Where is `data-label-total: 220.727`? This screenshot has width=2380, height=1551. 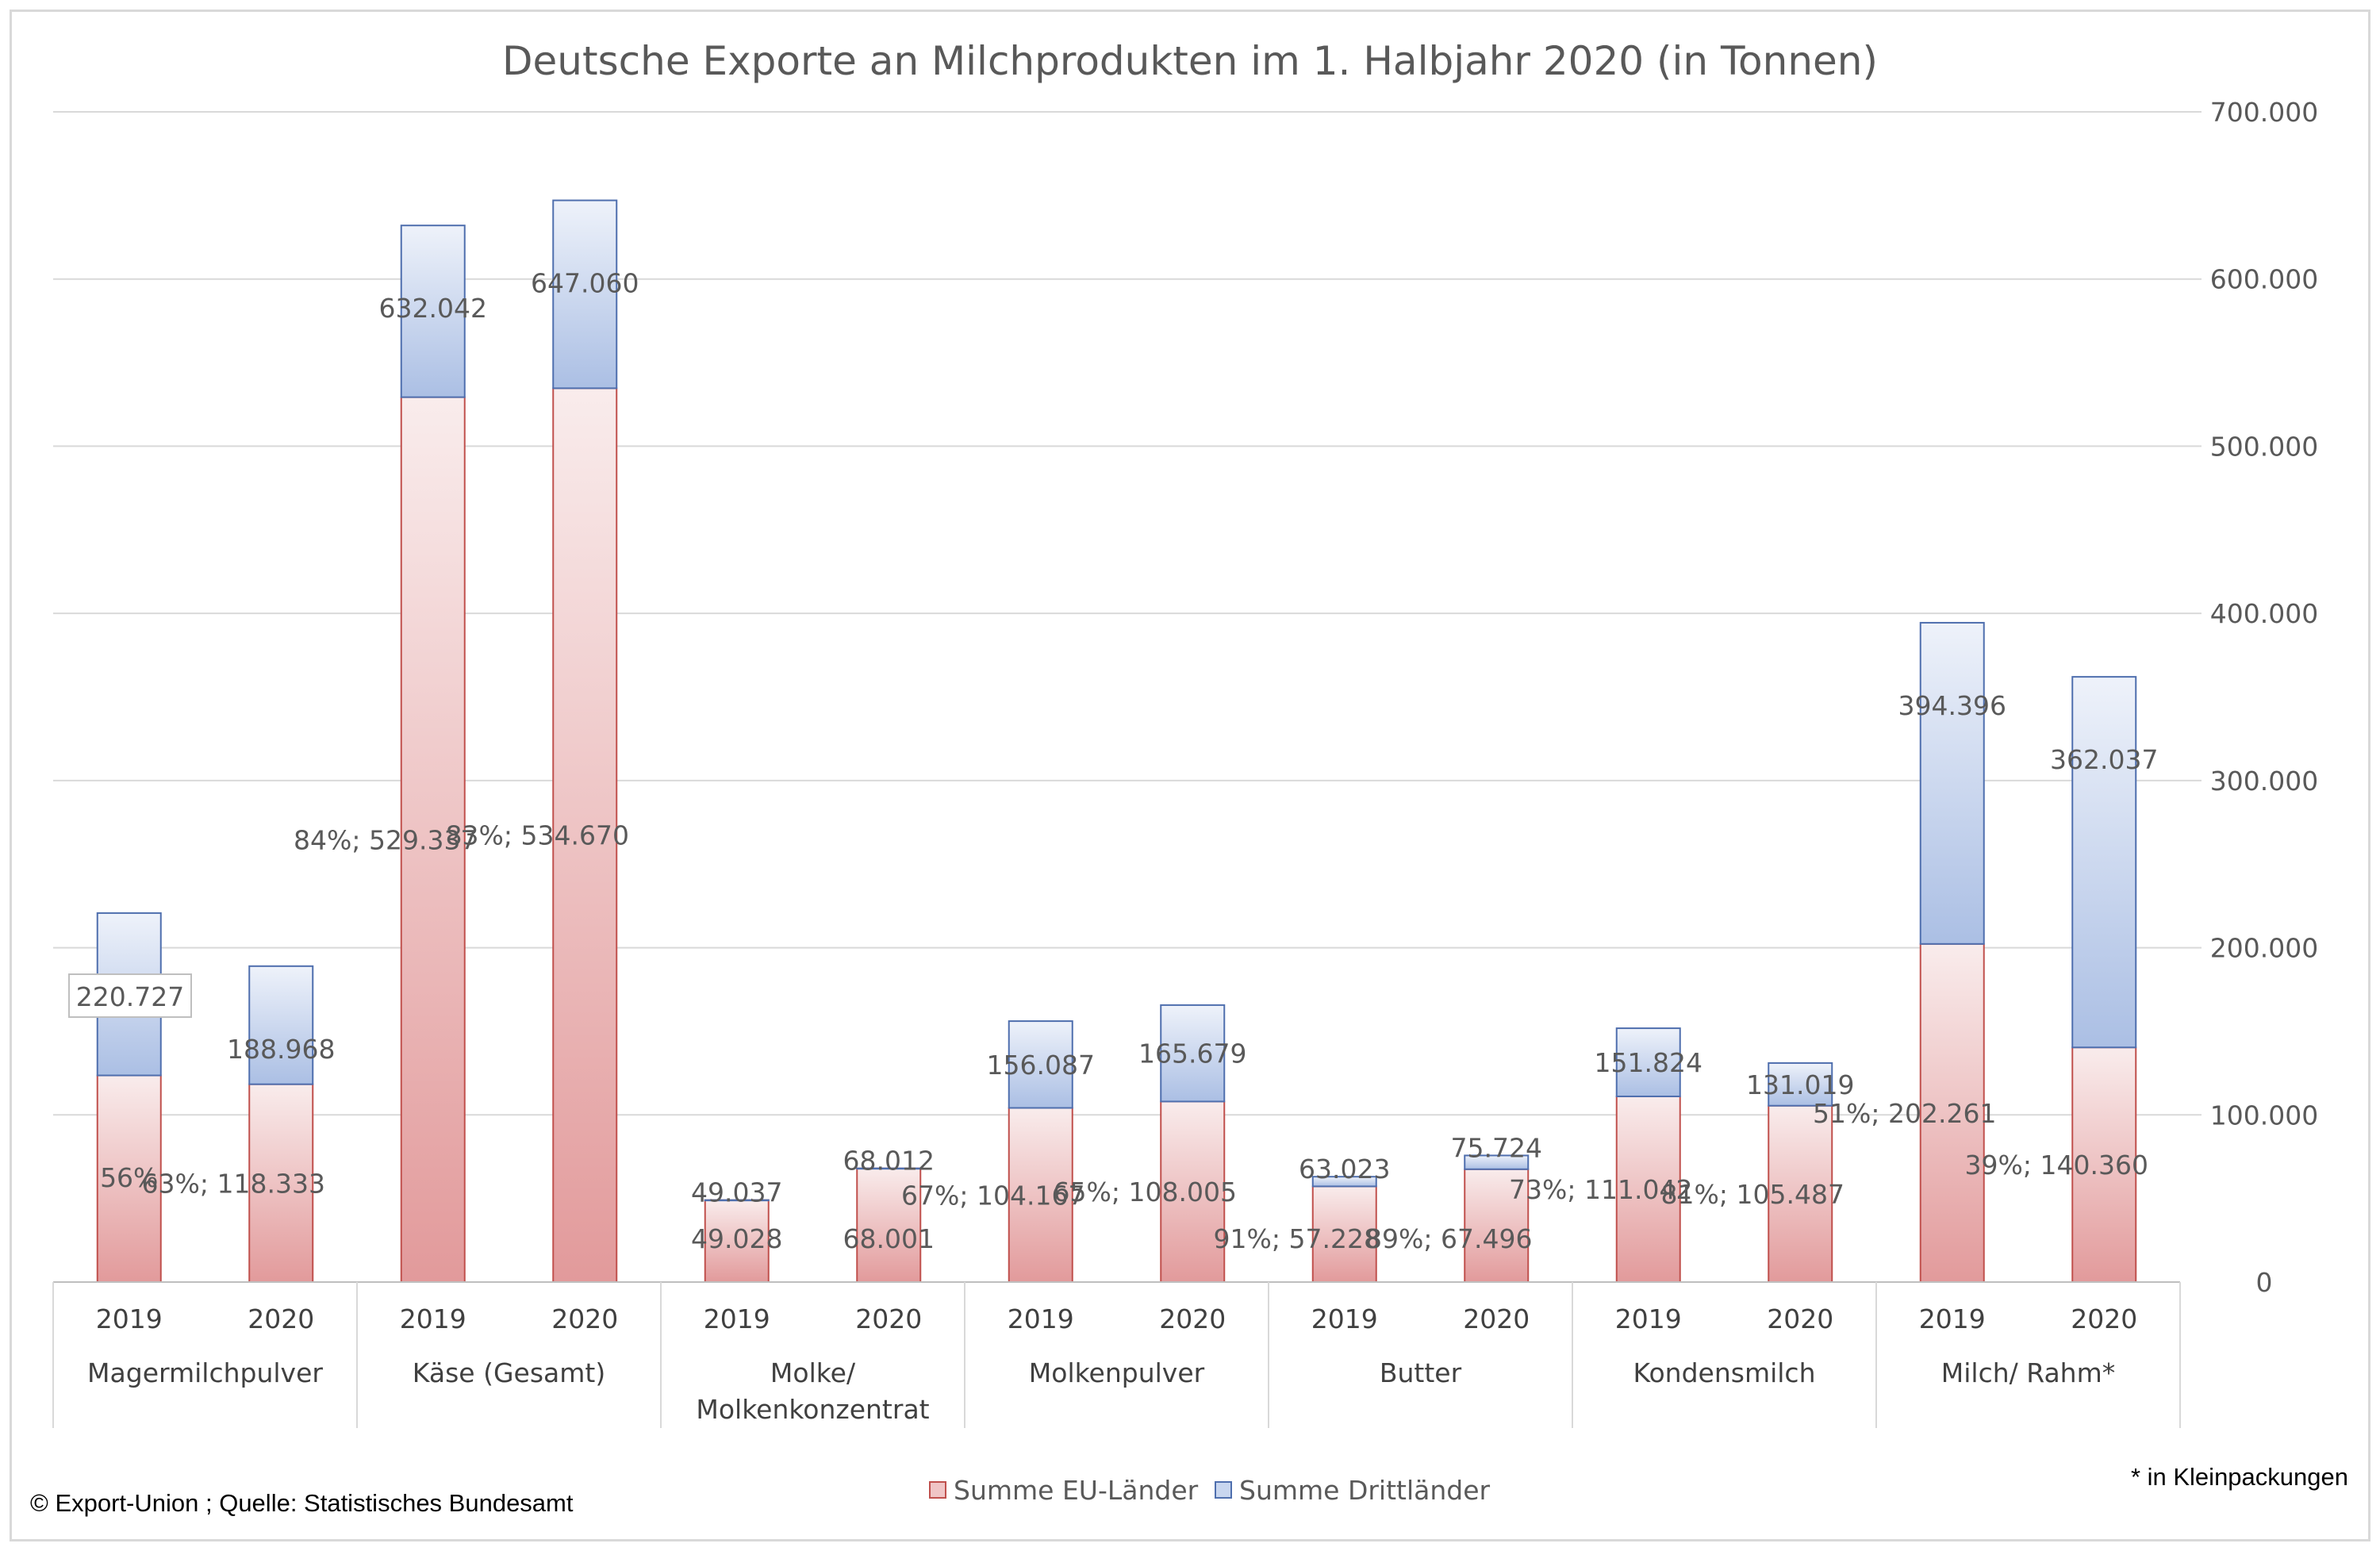
data-label-total: 220.727 is located at coordinates (130, 996).